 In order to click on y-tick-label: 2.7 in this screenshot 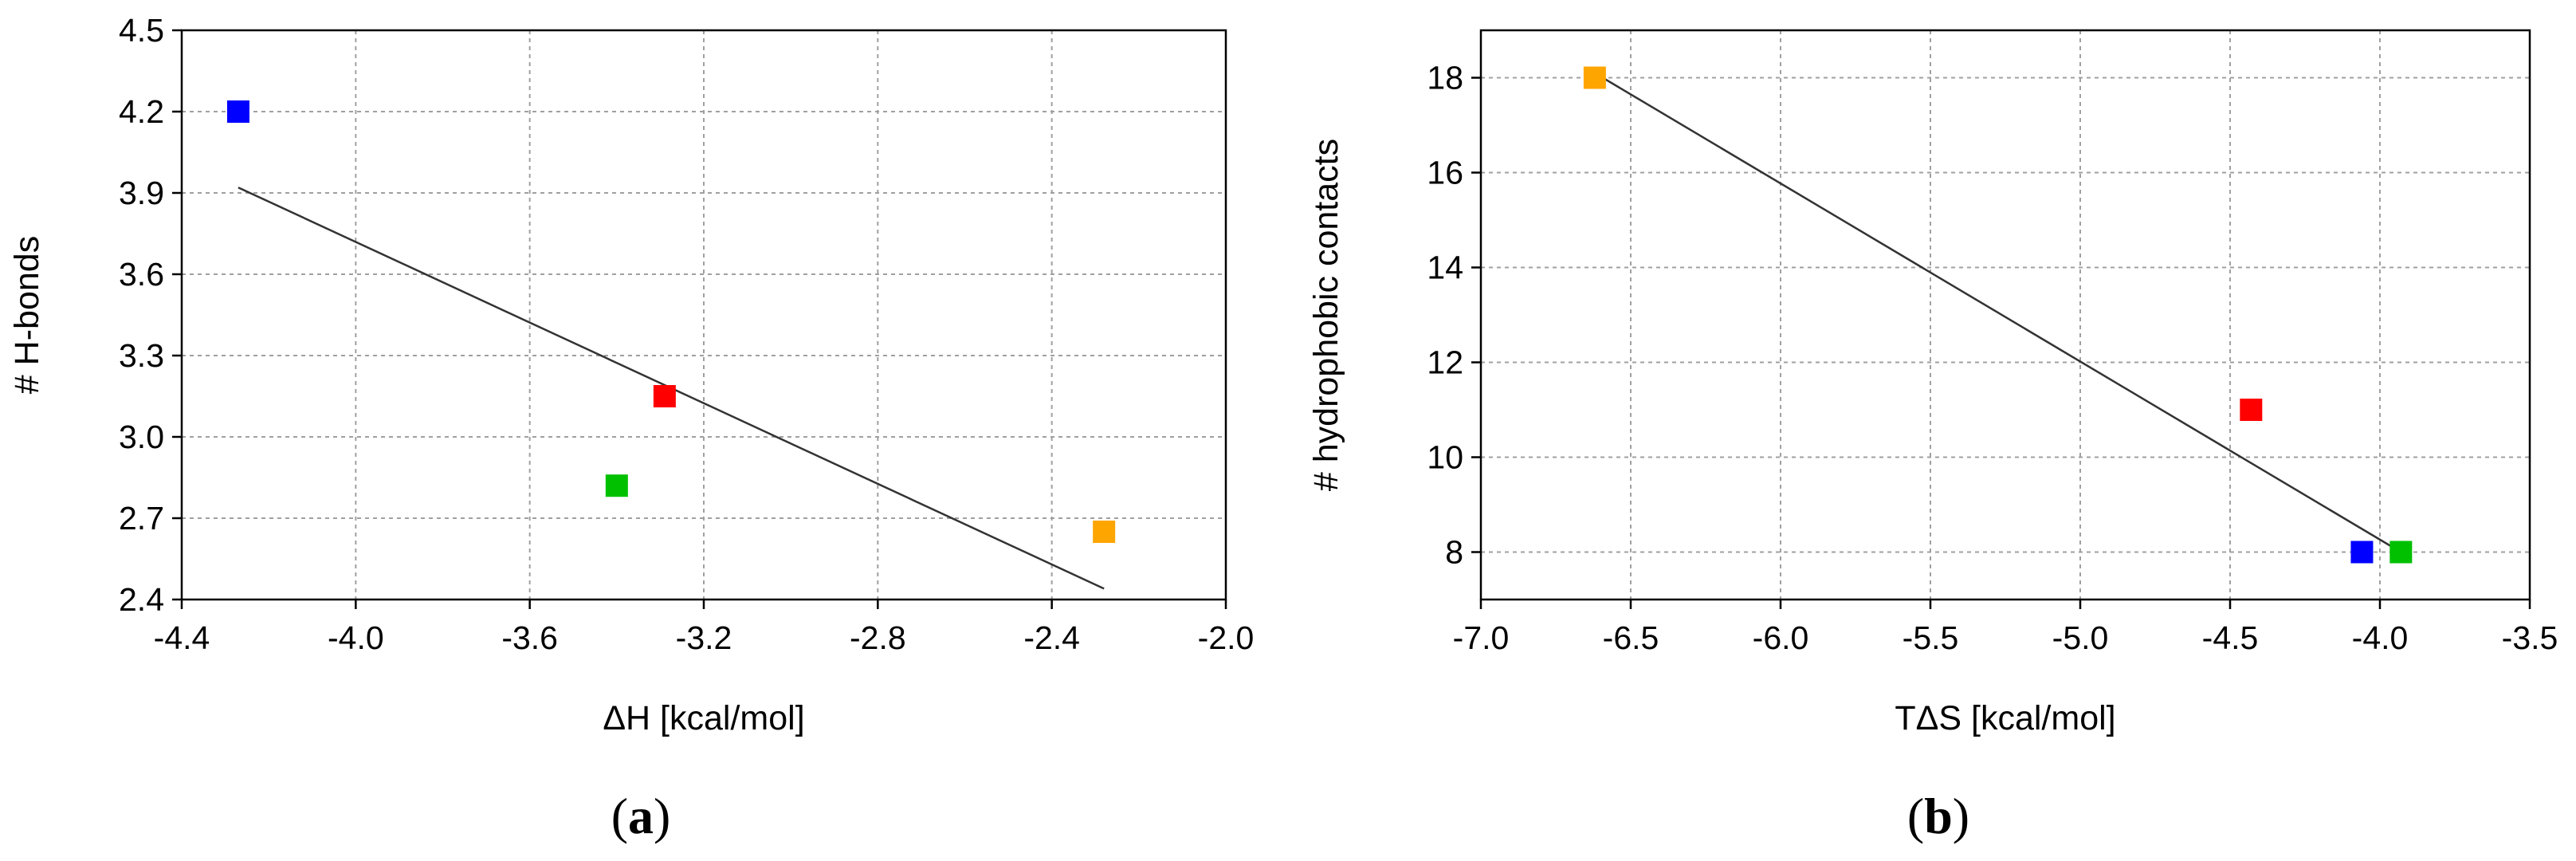, I will do `click(141, 518)`.